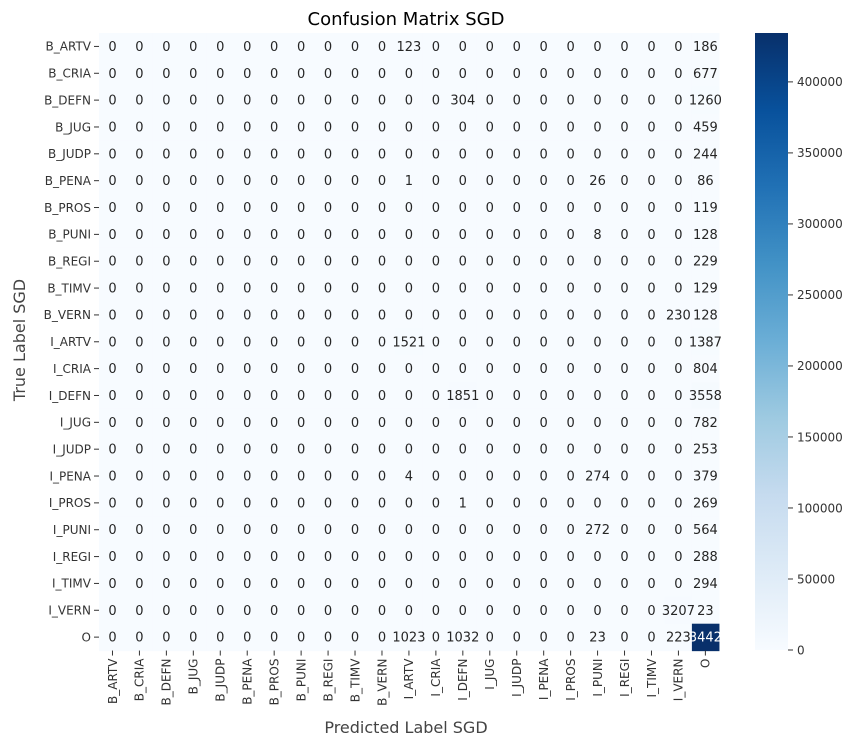 Image resolution: width=860 pixels, height=747 pixels. Describe the element at coordinates (705, 154) in the screenshot. I see `cell-value: 244` at that location.